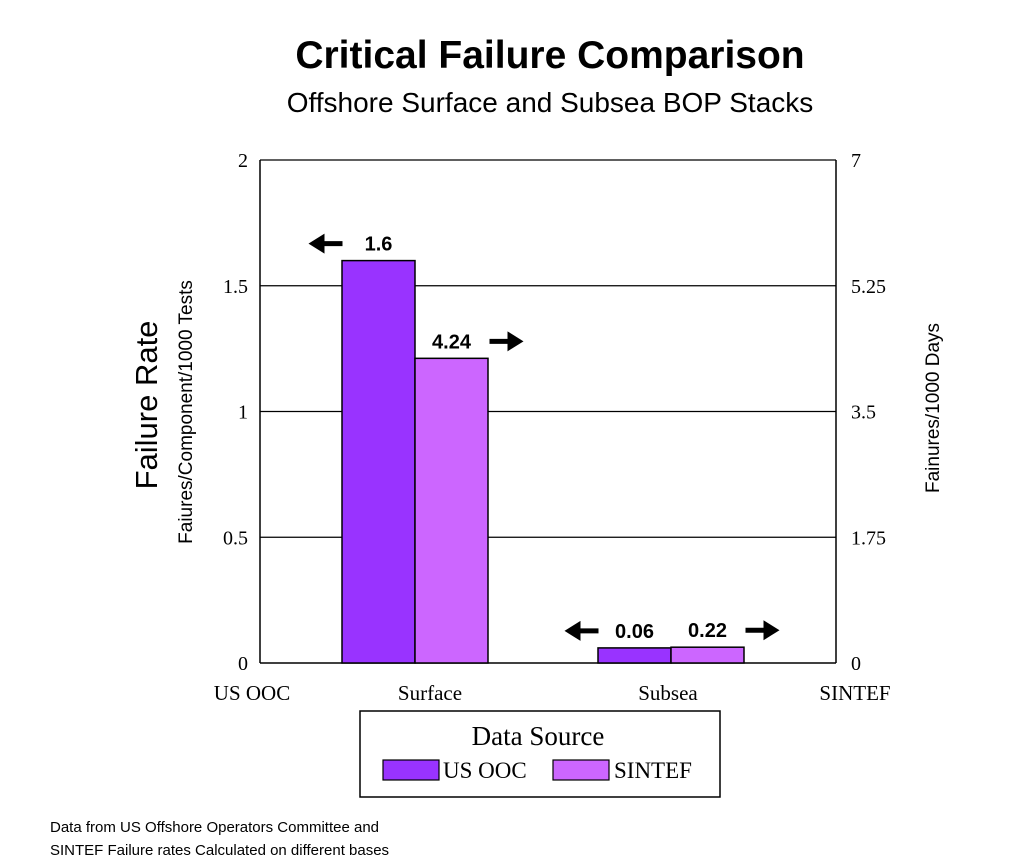  Describe the element at coordinates (379, 245) in the screenshot. I see `data-label: 1.6` at that location.